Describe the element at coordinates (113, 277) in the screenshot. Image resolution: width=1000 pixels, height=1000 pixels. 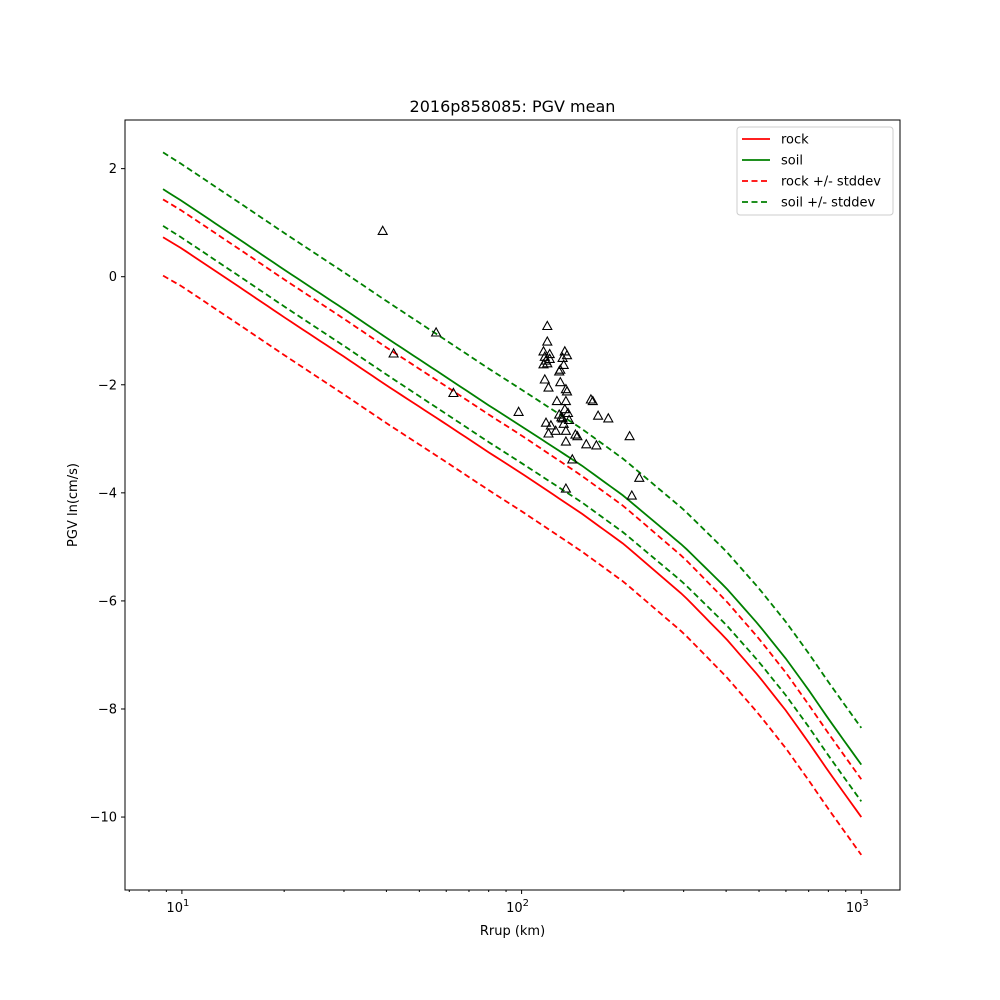
I see `y-tick-label: 0` at that location.